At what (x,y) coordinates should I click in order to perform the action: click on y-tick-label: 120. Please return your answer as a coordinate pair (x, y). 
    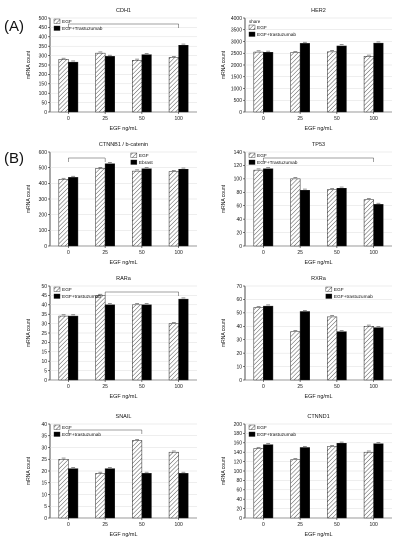
    Looking at the image, I should click on (238, 166).